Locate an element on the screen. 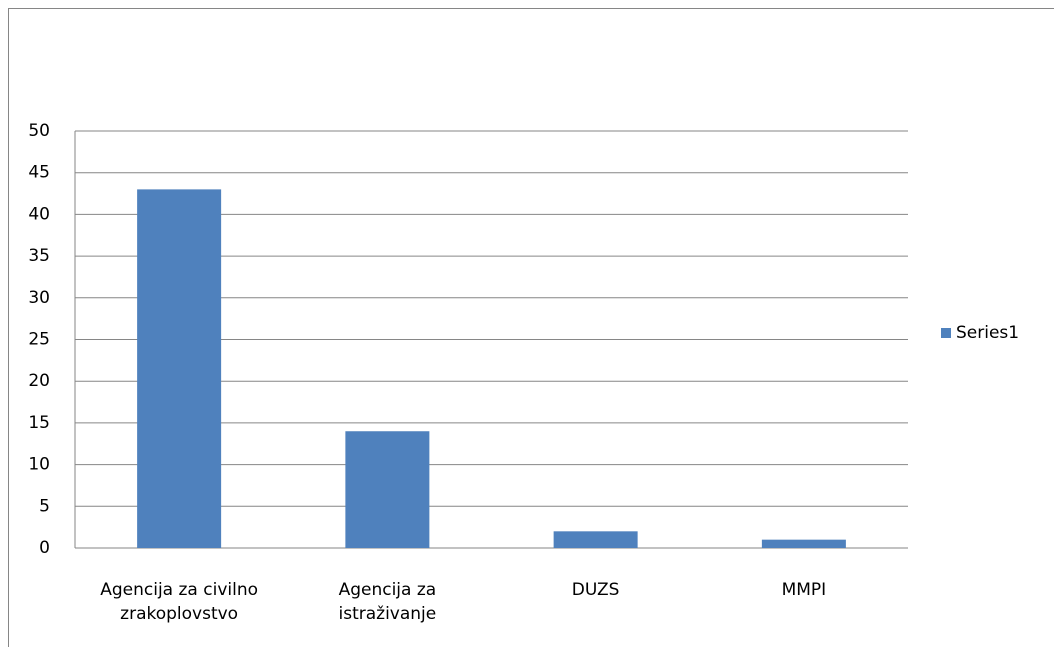  x-tick-label: Agencija za civilno zrakoplovstvo is located at coordinates (179, 602).